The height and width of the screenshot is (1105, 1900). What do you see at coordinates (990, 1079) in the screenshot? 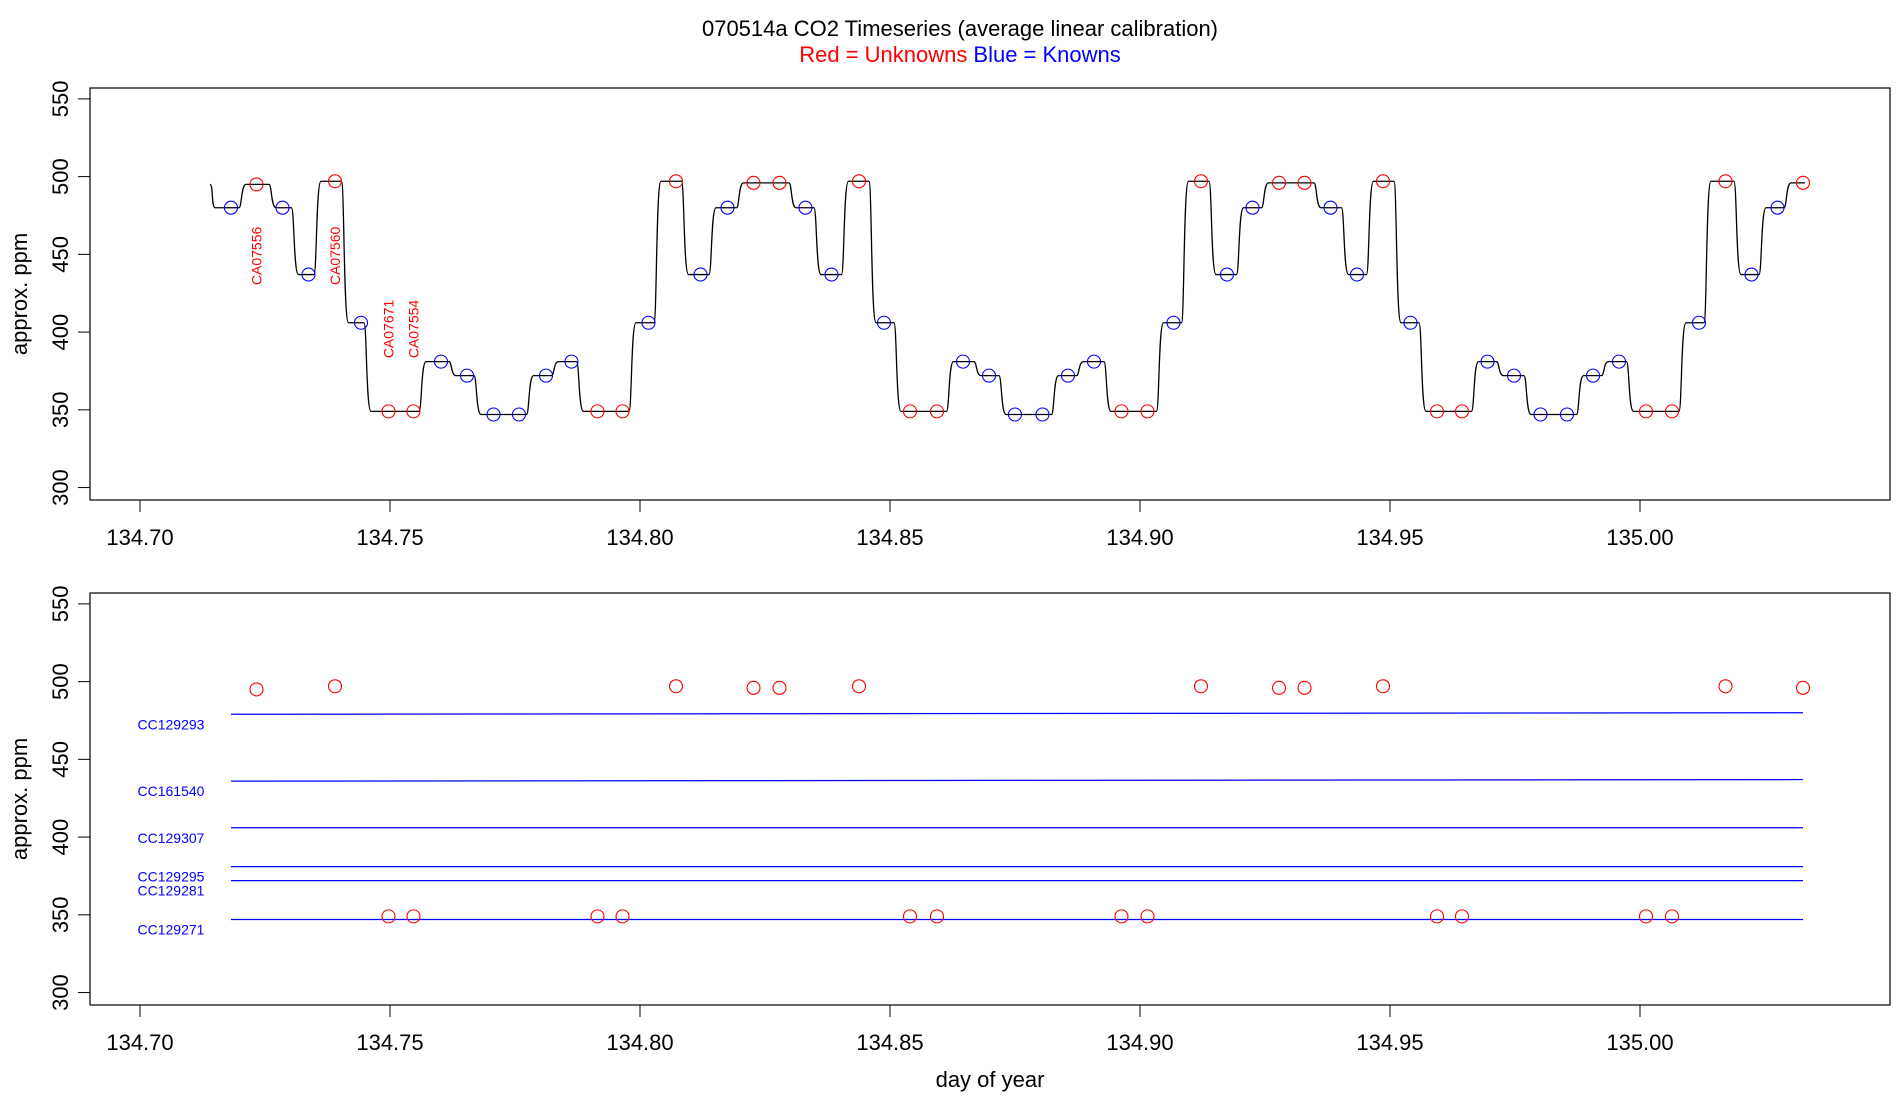
I see `x-axis-label: day of year` at bounding box center [990, 1079].